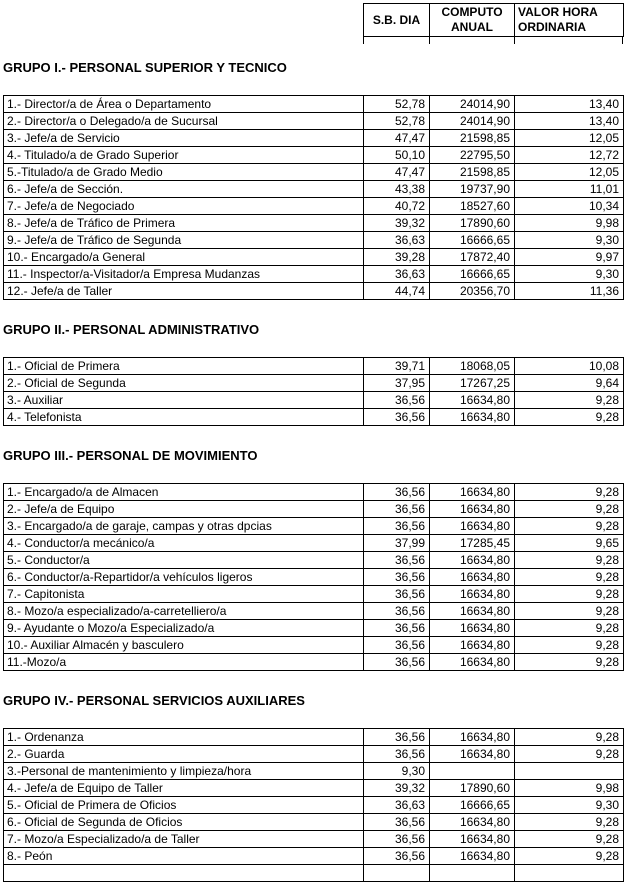 This screenshot has height=888, width=626. What do you see at coordinates (183, 805) in the screenshot?
I see `cell-label: 5.- Oficial de Primera de Oficios` at bounding box center [183, 805].